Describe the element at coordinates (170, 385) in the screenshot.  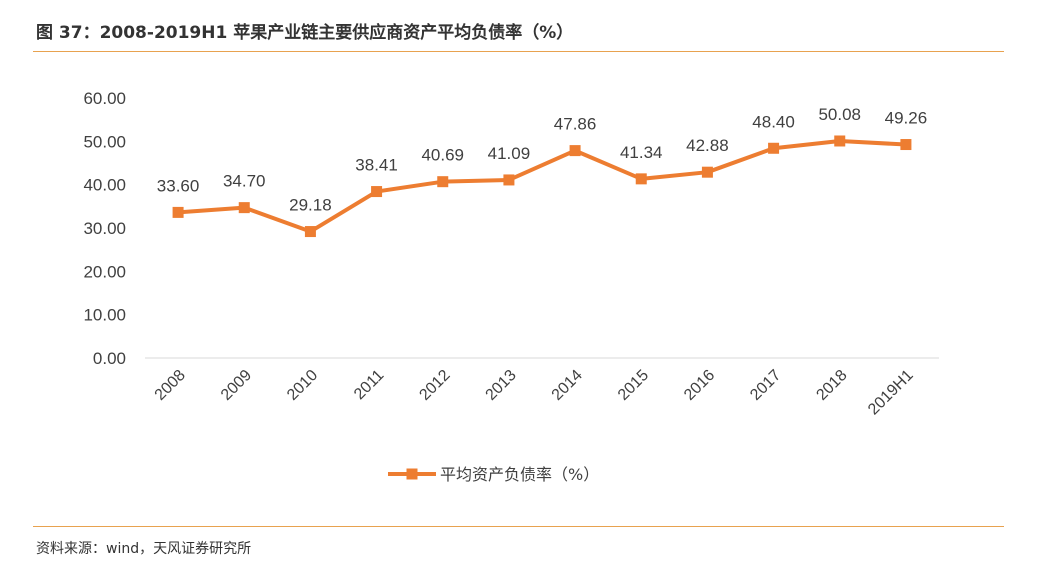
I see `x-tick-label: 2008` at that location.